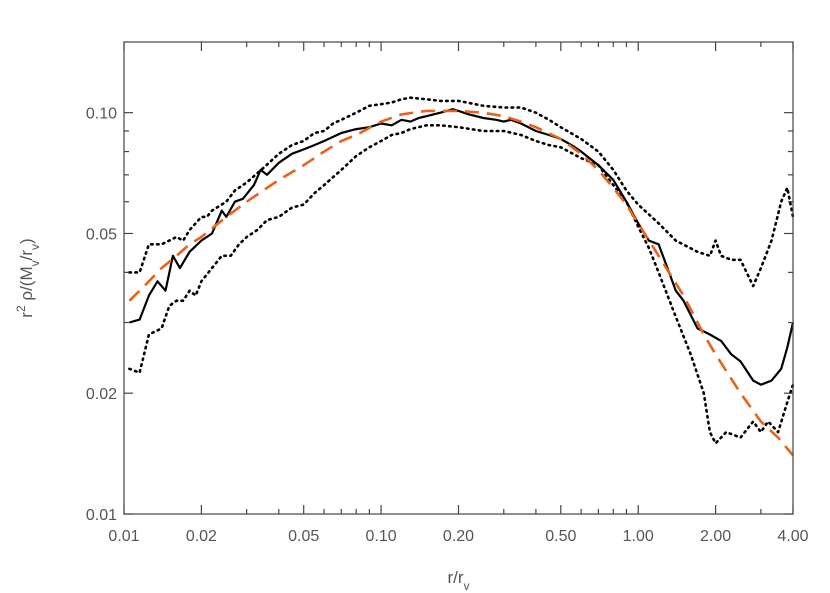 The image size is (830, 593). I want to click on x-axis-label: r/rv, so click(458, 580).